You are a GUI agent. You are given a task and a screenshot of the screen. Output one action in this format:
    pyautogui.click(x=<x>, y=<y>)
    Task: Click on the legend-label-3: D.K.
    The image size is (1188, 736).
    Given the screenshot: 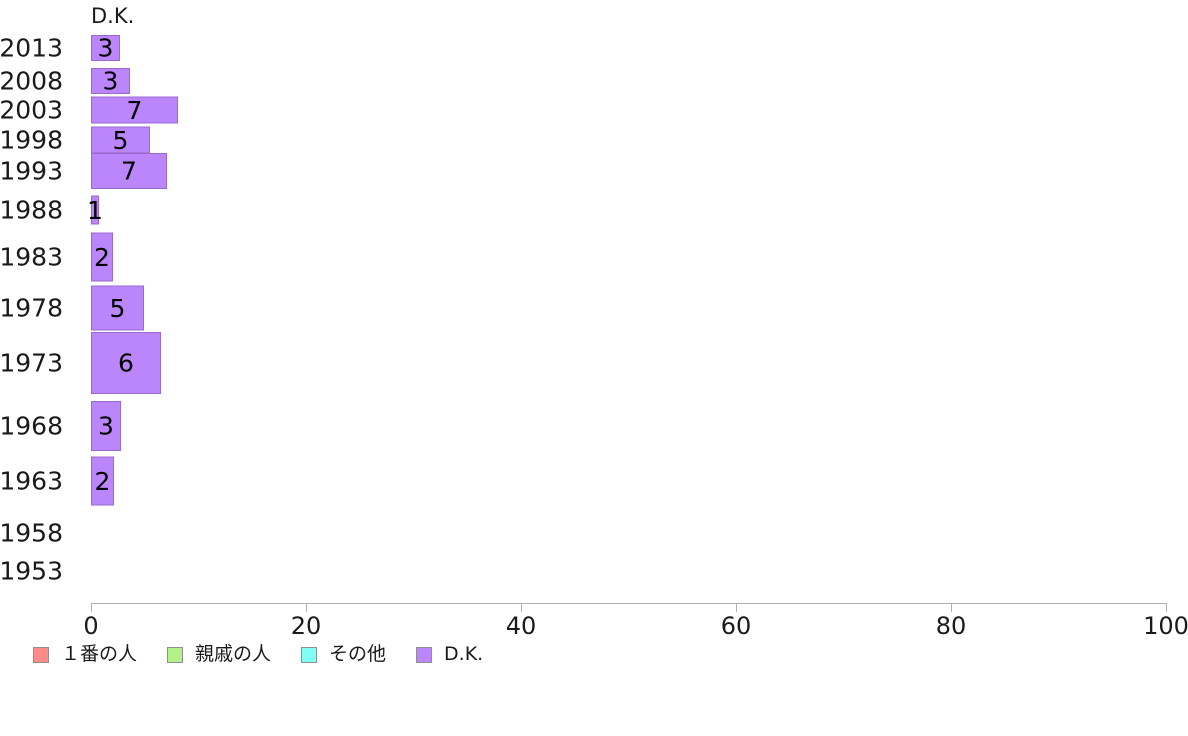 What is the action you would take?
    pyautogui.click(x=464, y=654)
    